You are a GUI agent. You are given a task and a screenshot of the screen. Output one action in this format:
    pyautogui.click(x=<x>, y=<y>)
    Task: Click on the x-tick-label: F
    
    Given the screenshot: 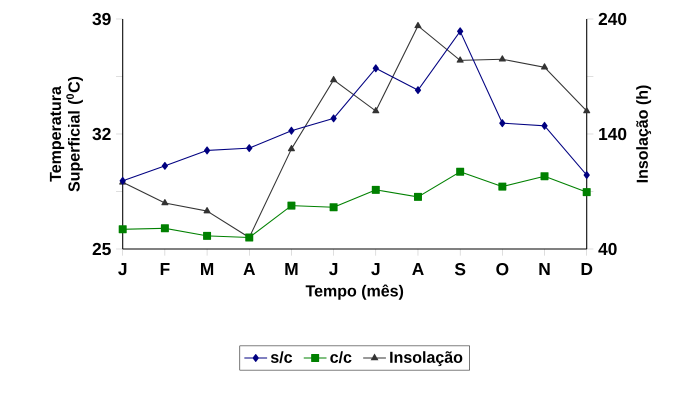 What is the action you would take?
    pyautogui.click(x=165, y=269)
    